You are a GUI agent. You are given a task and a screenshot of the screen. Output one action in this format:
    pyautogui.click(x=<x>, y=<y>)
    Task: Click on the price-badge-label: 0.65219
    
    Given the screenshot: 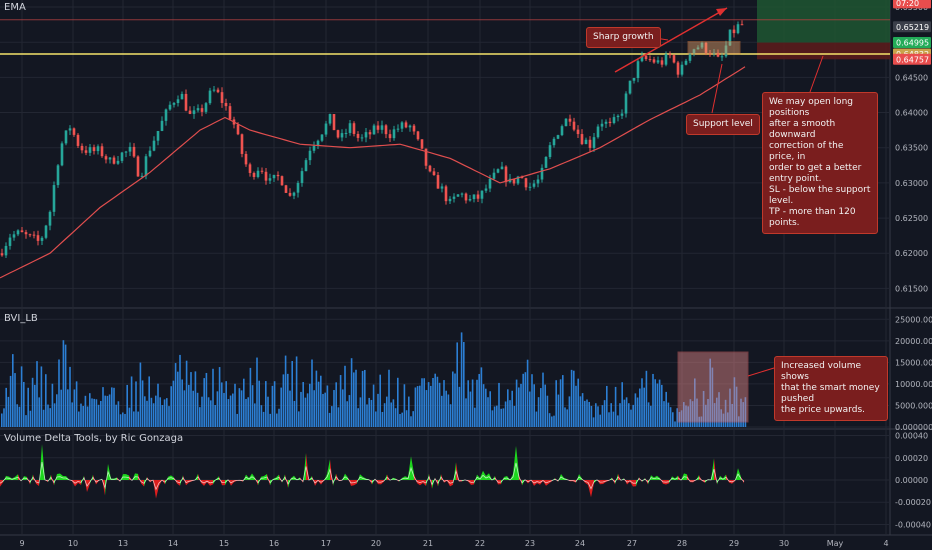 What is the action you would take?
    pyautogui.click(x=912, y=27)
    